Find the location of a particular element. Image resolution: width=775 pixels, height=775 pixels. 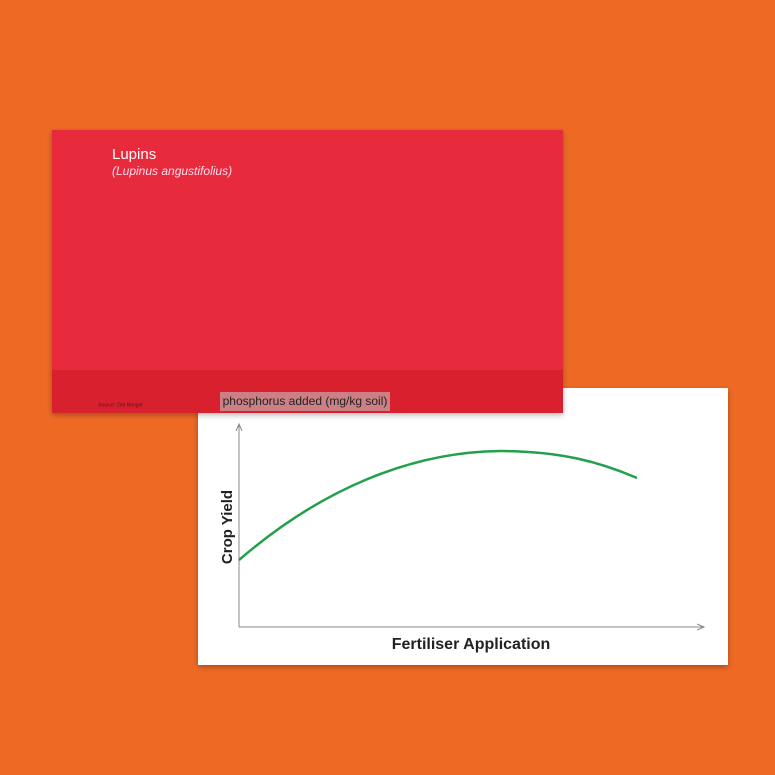

caption-box is located at coordinates (305, 401).